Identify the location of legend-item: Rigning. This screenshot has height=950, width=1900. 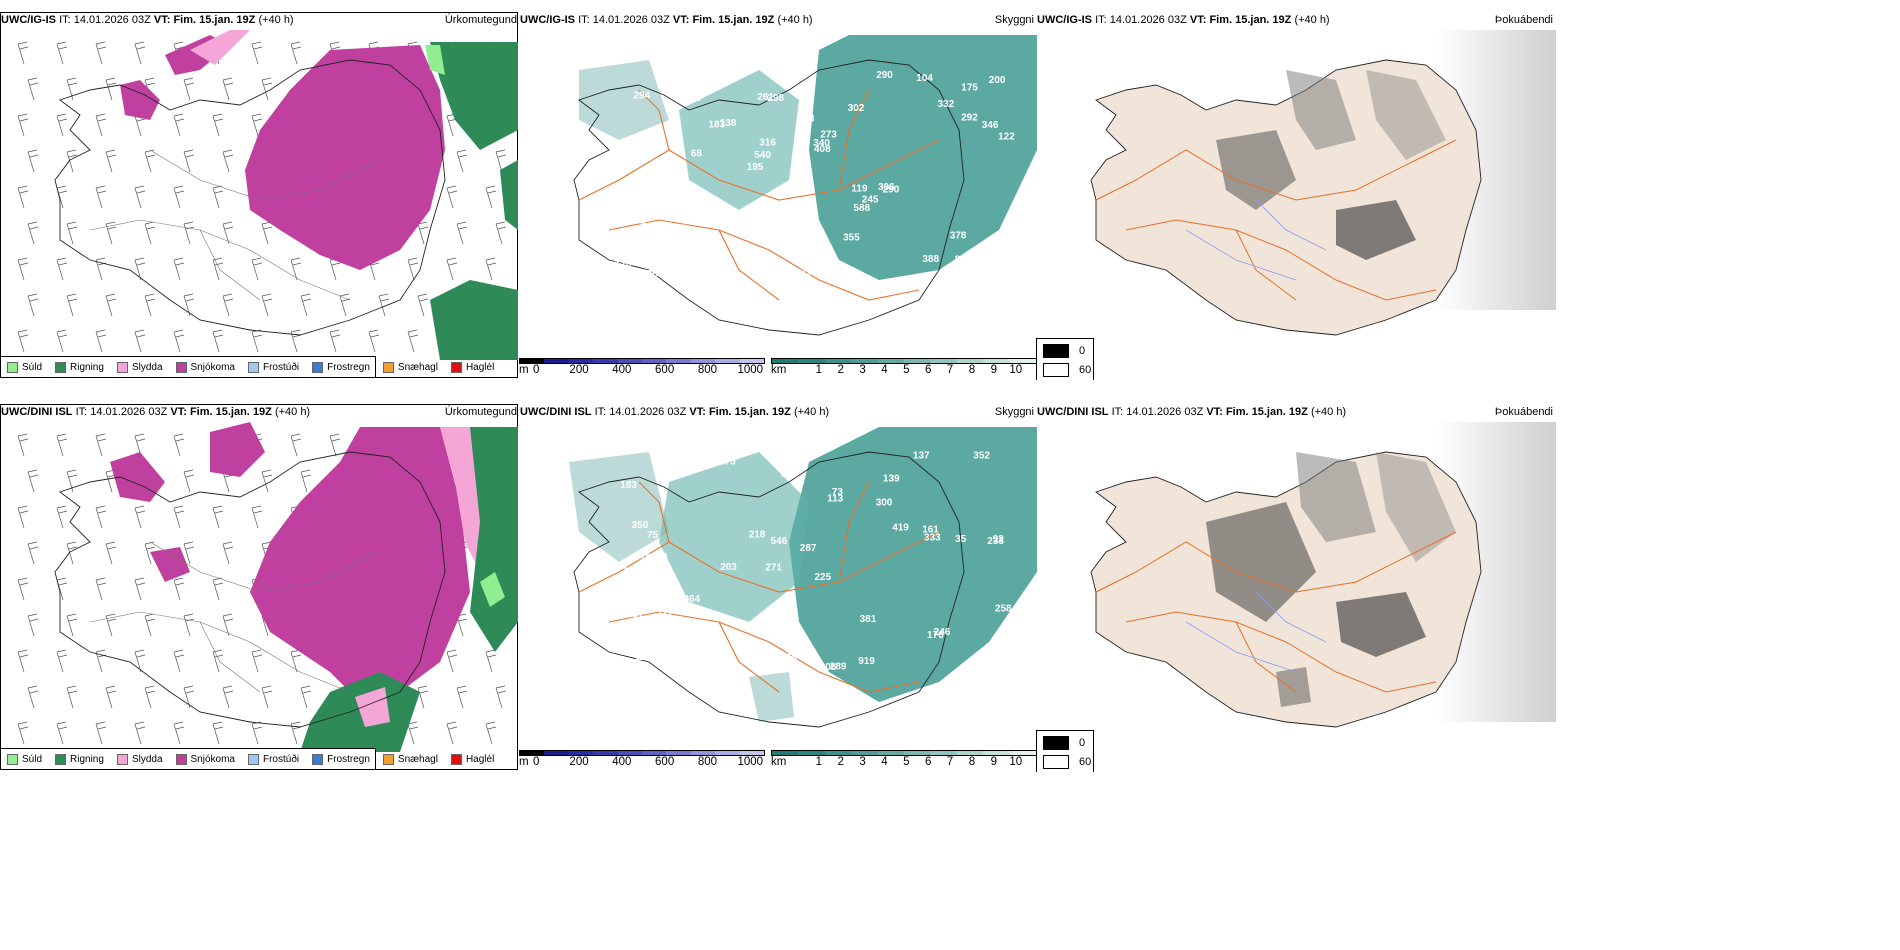
(79, 367).